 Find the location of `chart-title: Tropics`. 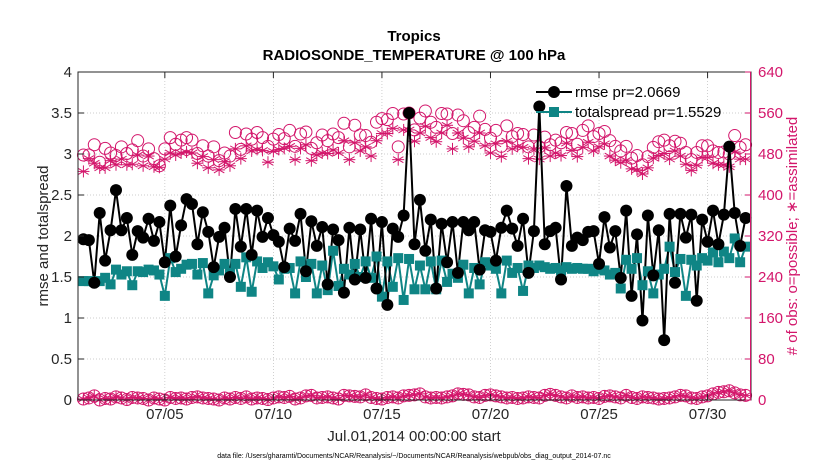

chart-title: Tropics is located at coordinates (413, 36).